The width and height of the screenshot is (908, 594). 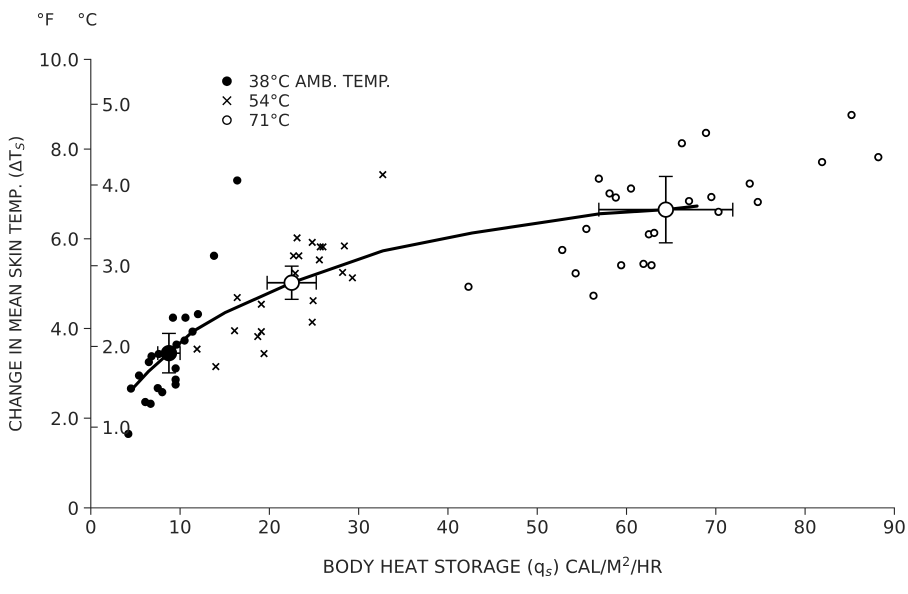 I want to click on legend-label: 71°C, so click(x=269, y=120).